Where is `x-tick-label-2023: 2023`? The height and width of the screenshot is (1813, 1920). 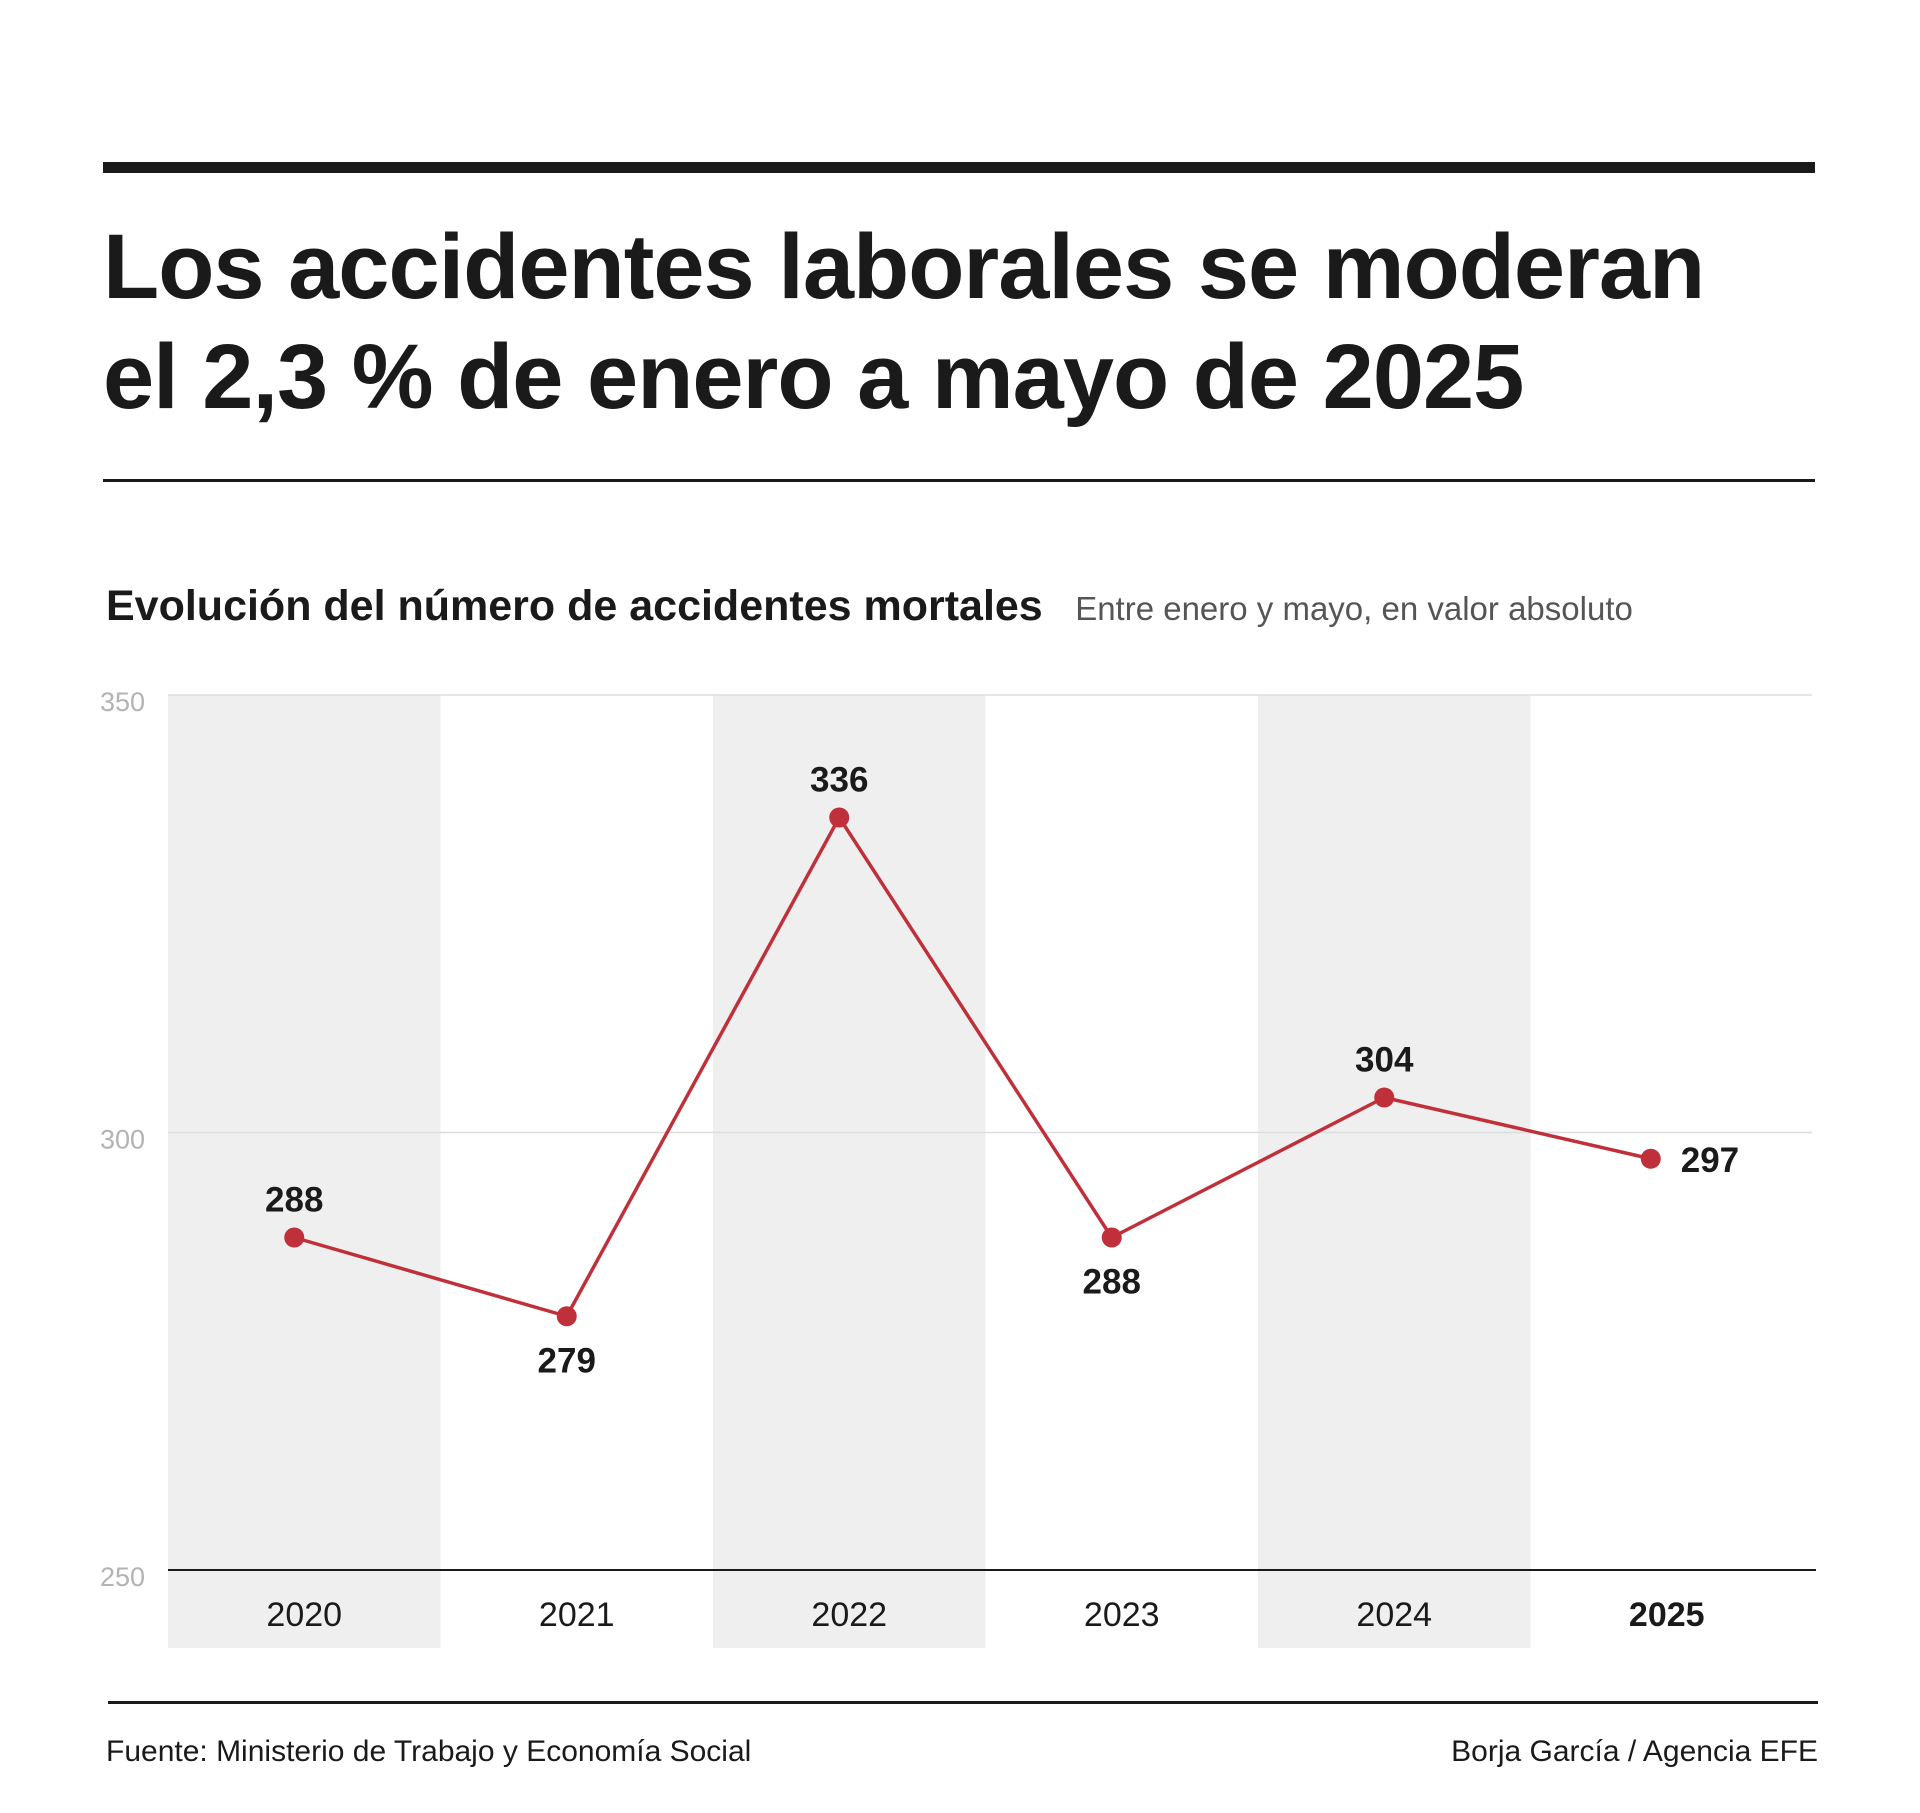
x-tick-label-2023: 2023 is located at coordinates (1122, 1615).